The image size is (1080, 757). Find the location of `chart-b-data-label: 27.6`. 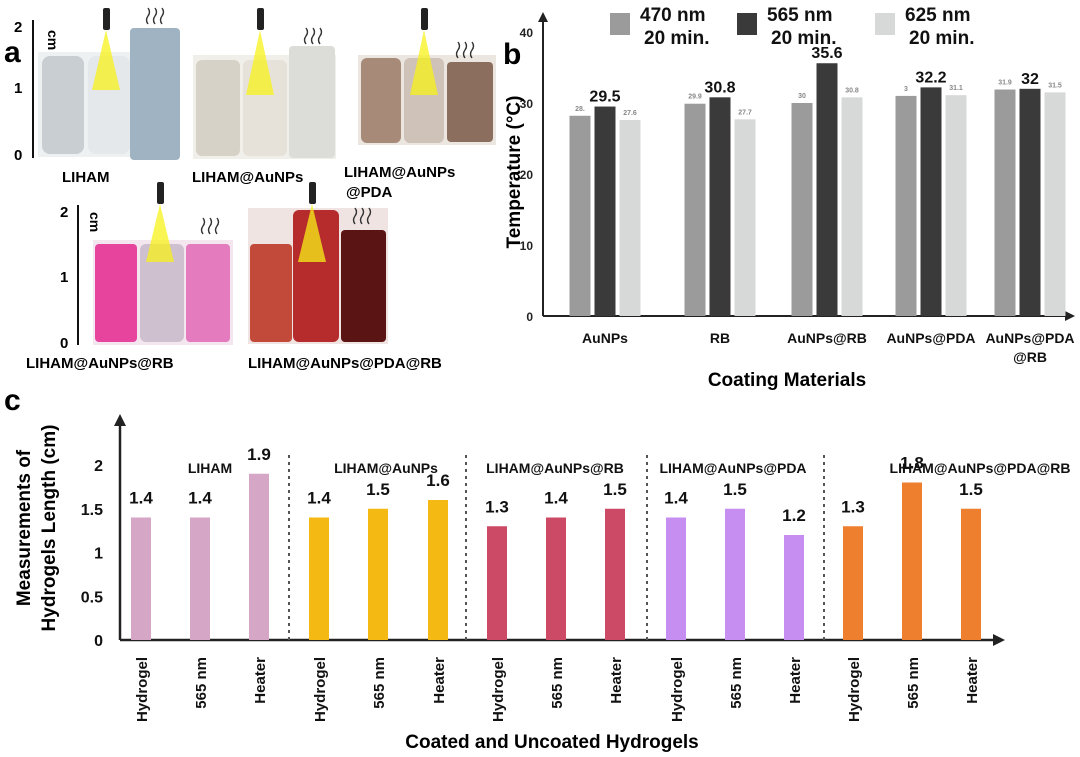

chart-b-data-label: 27.6 is located at coordinates (630, 113).